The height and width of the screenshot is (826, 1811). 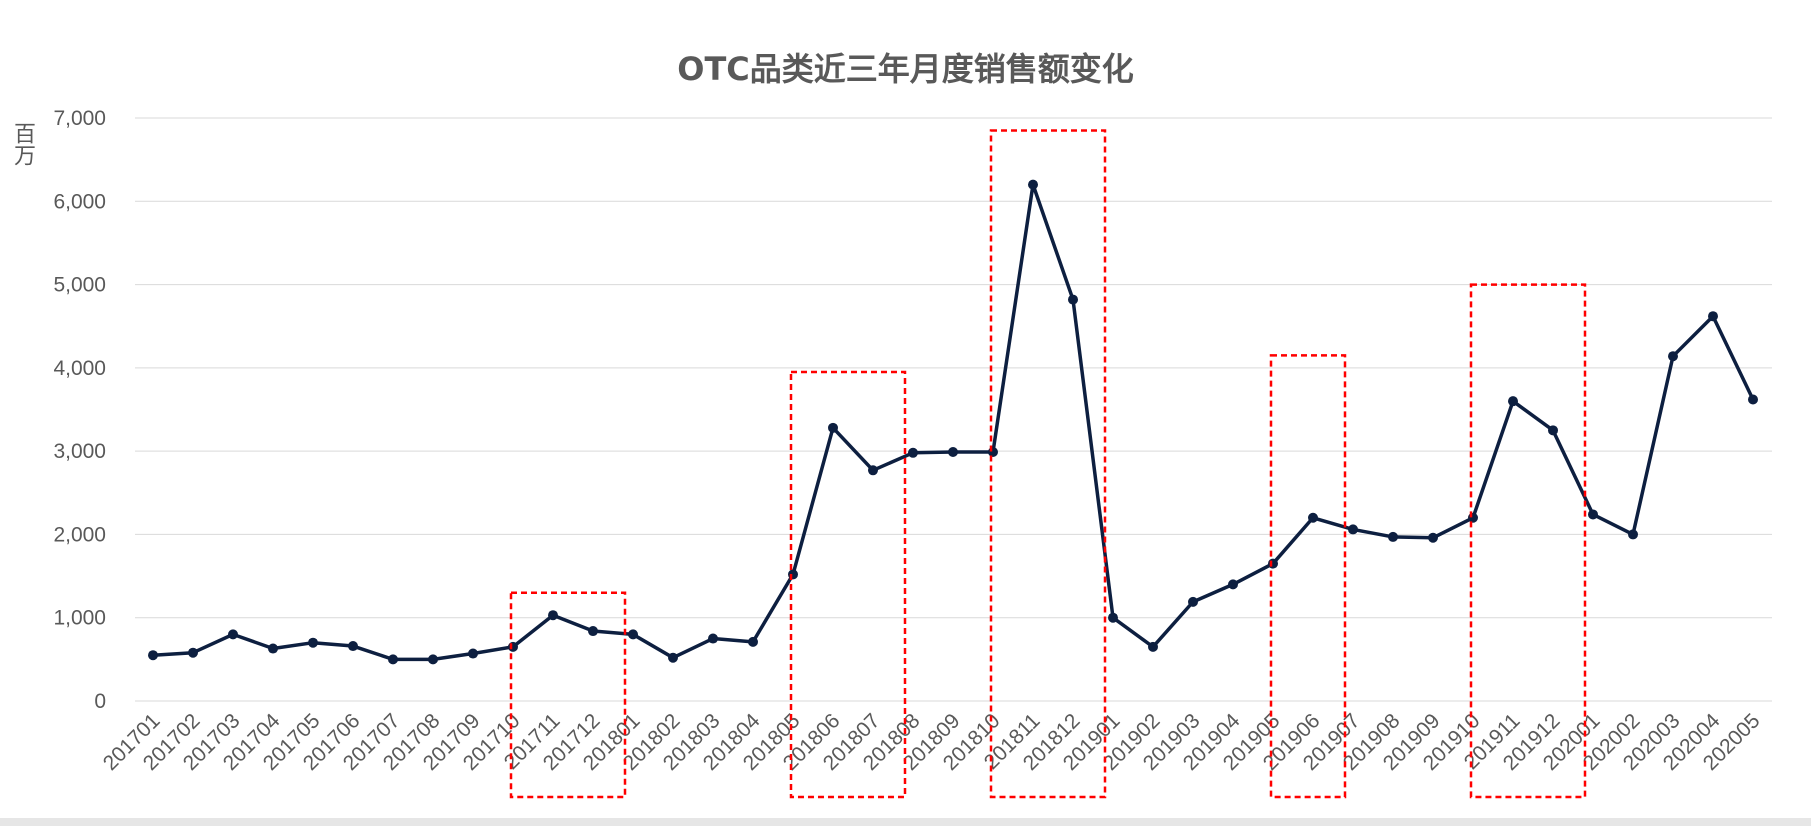 What do you see at coordinates (79, 118) in the screenshot?
I see `y-tick-label: 7,000` at bounding box center [79, 118].